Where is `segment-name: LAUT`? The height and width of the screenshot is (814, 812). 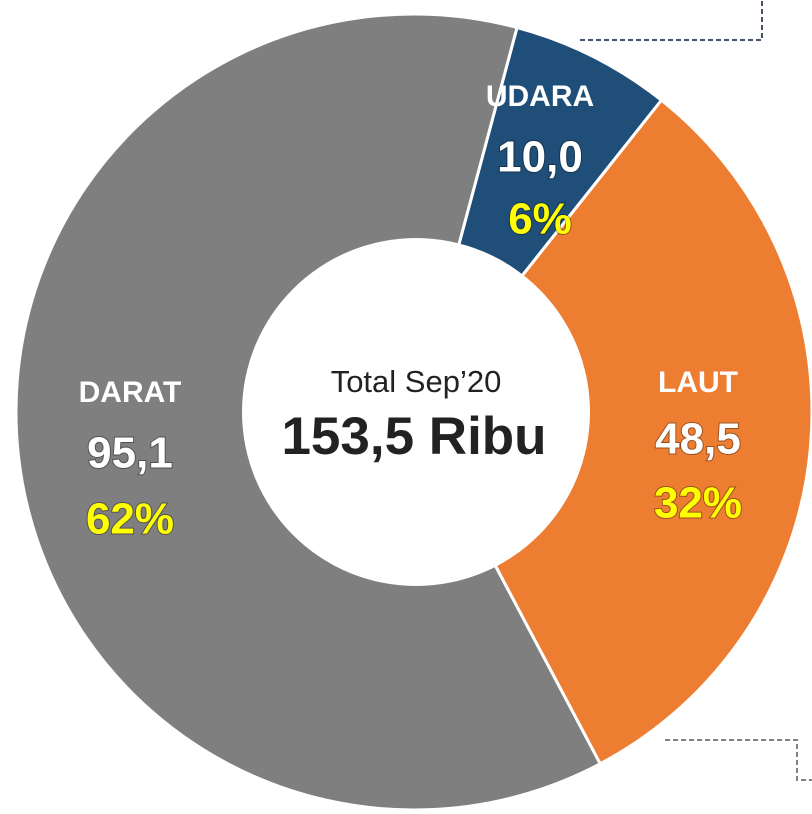
segment-name: LAUT is located at coordinates (698, 382).